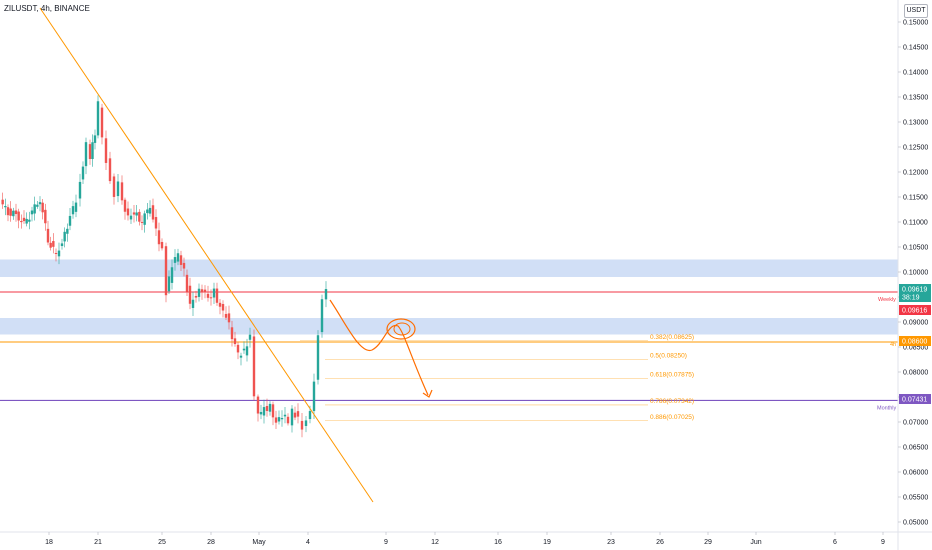 Image resolution: width=932 pixels, height=550 pixels. Describe the element at coordinates (379, 347) in the screenshot. I see `projection-path` at that location.